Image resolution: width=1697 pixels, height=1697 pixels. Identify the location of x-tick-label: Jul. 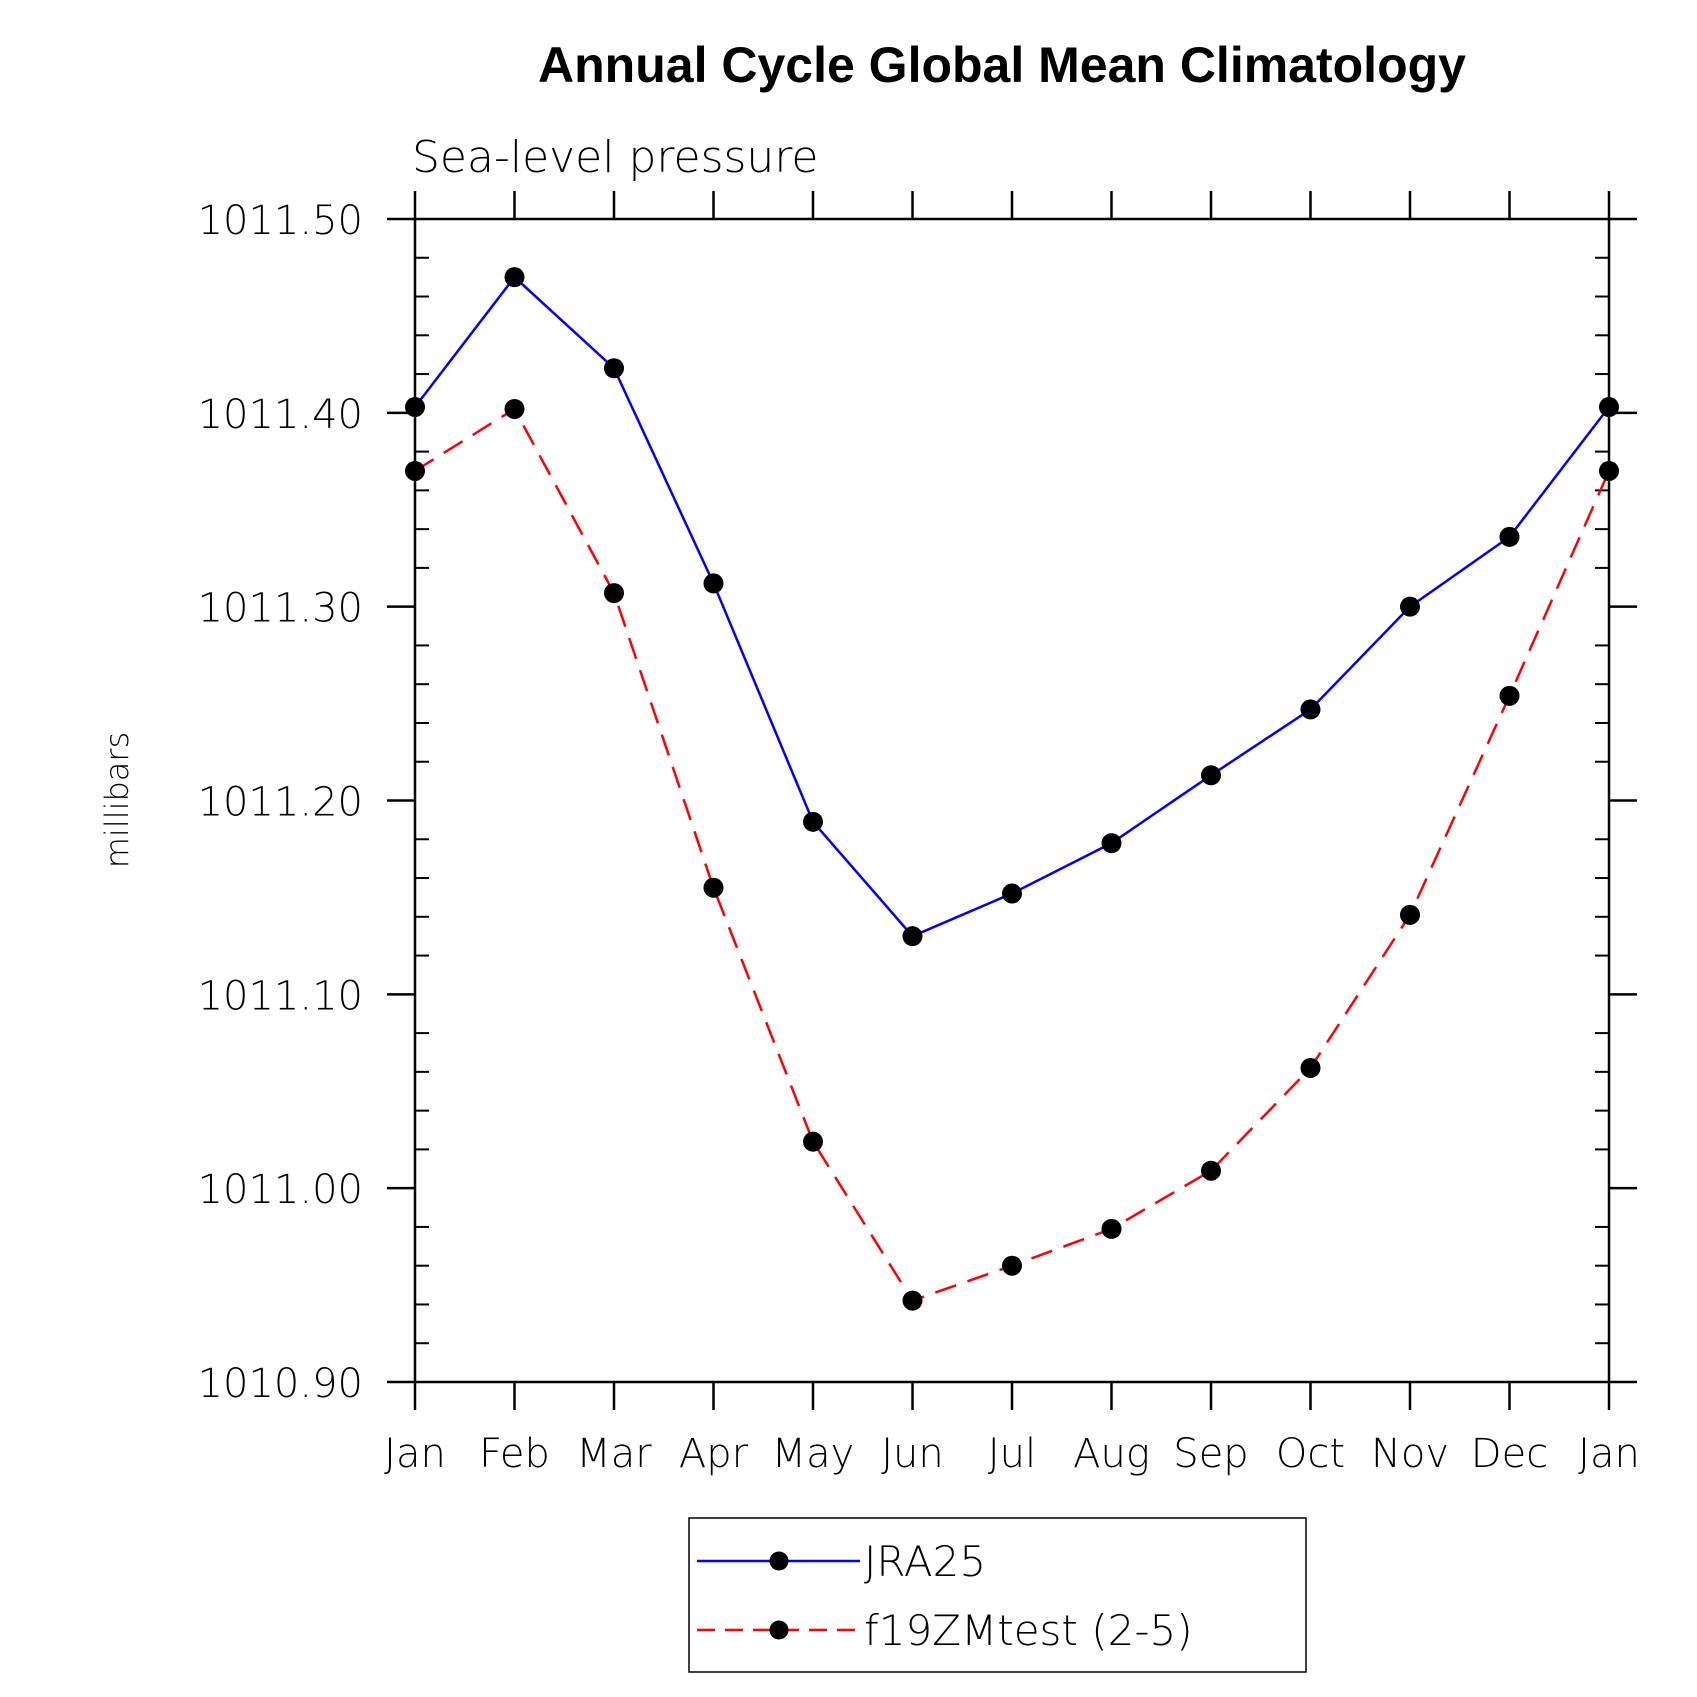
(1012, 1454).